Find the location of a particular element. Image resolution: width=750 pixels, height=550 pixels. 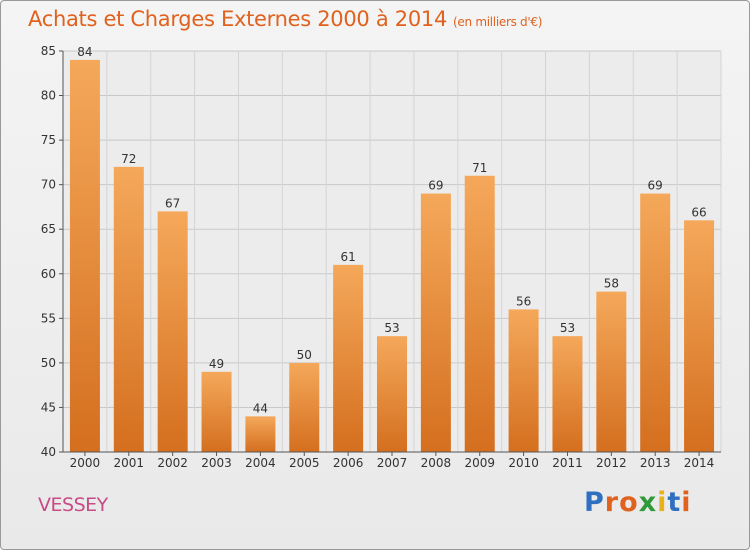

bar-2000 is located at coordinates (84, 256).